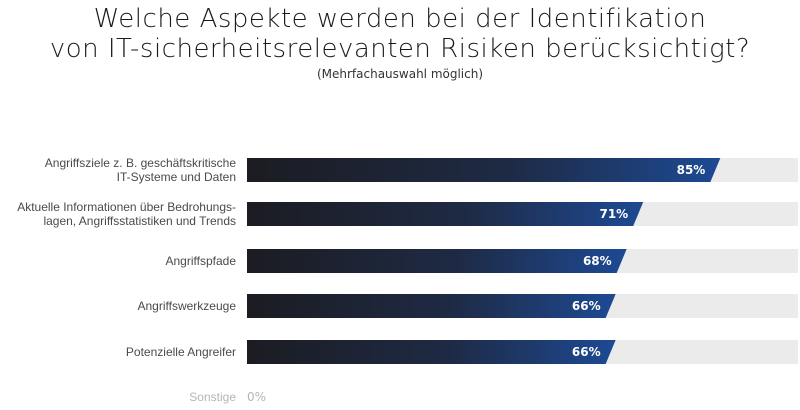  Describe the element at coordinates (181, 352) in the screenshot. I see `category-label-4: Potenzielle Angreifer` at that location.